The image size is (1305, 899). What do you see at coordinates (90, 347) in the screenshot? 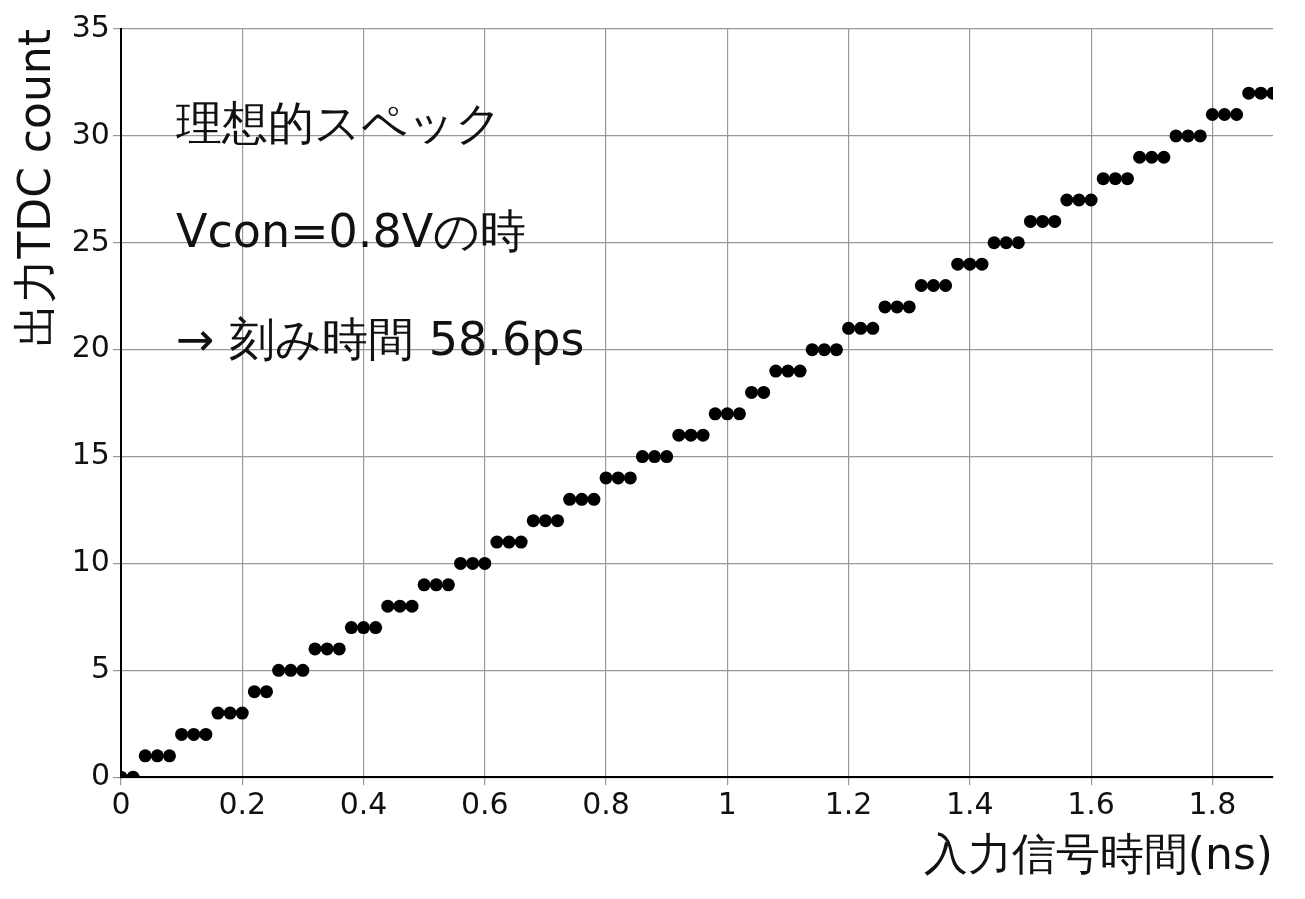
I see `y-tick-label: 20` at bounding box center [90, 347].